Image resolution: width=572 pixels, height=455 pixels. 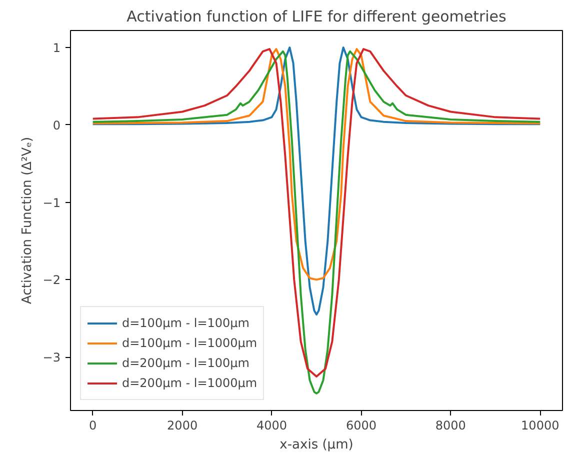 What do you see at coordinates (186, 323) in the screenshot?
I see `legend-label: d=100μm - l=100μm` at bounding box center [186, 323].